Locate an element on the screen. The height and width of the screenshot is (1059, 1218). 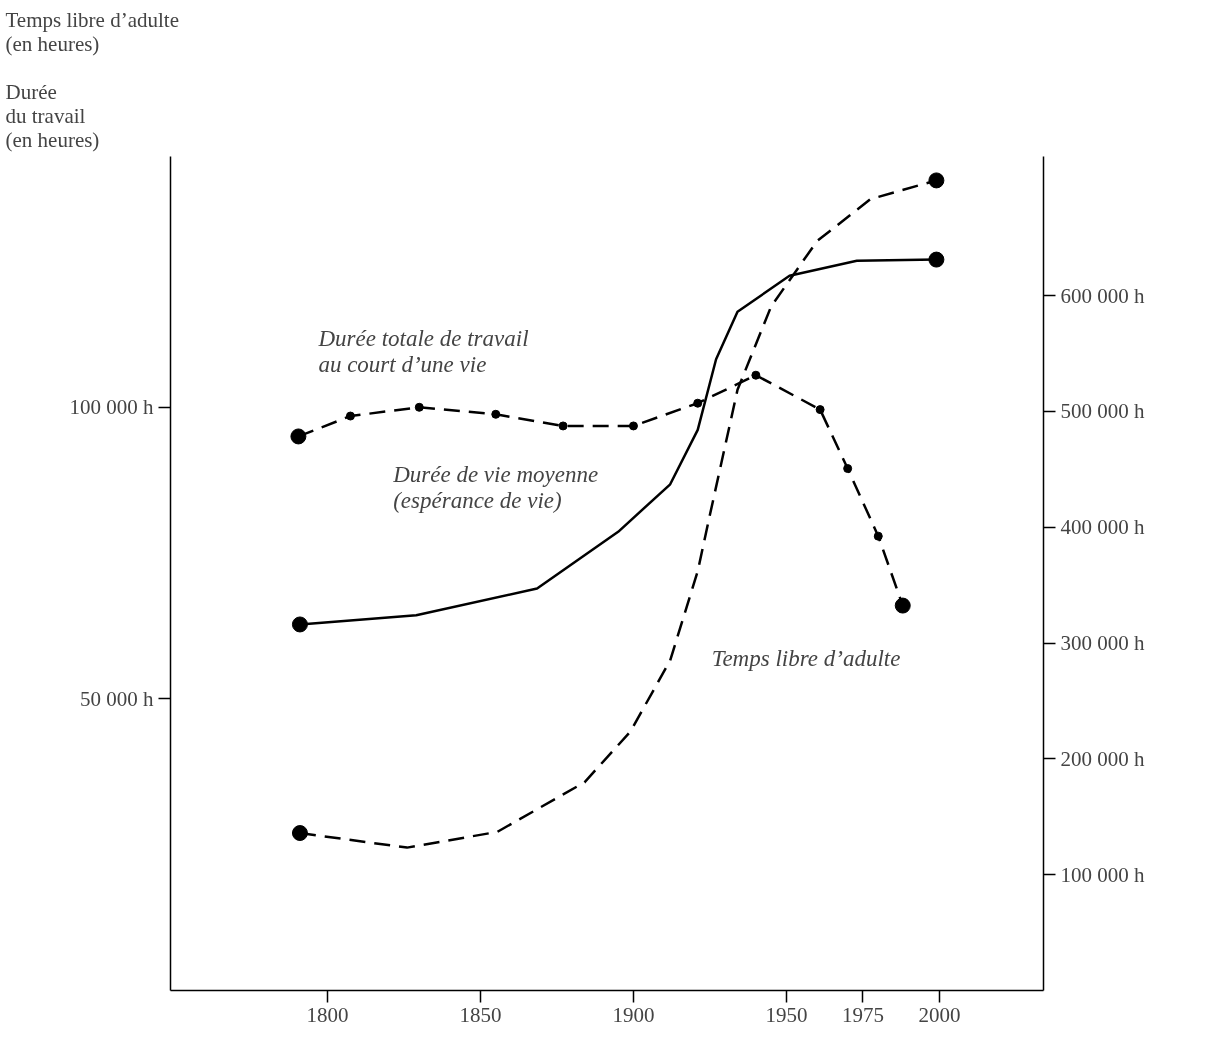
y2-tick-label: 400 000 h is located at coordinates (1102, 527).